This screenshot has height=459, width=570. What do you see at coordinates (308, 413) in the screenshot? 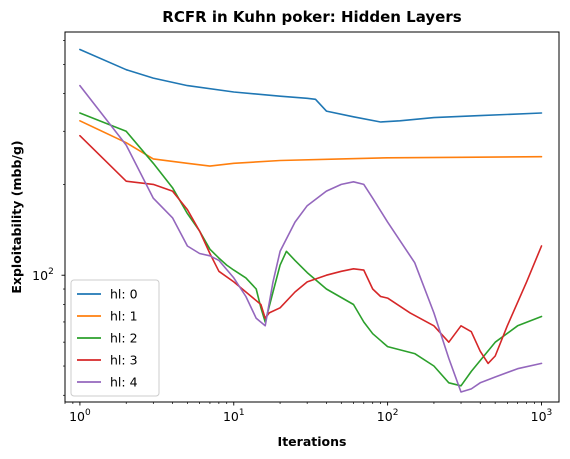
I see `x-axis-ticks: 100 101 102 103` at bounding box center [308, 413].